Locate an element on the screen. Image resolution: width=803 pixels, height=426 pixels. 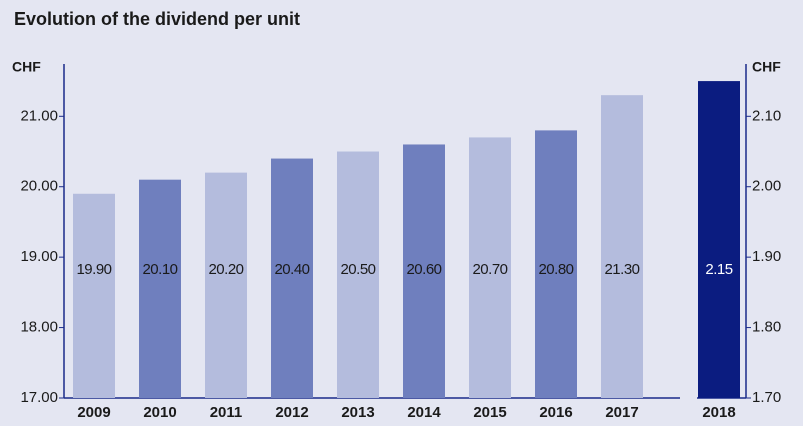
value-label: 21.30 is located at coordinates (621, 269).